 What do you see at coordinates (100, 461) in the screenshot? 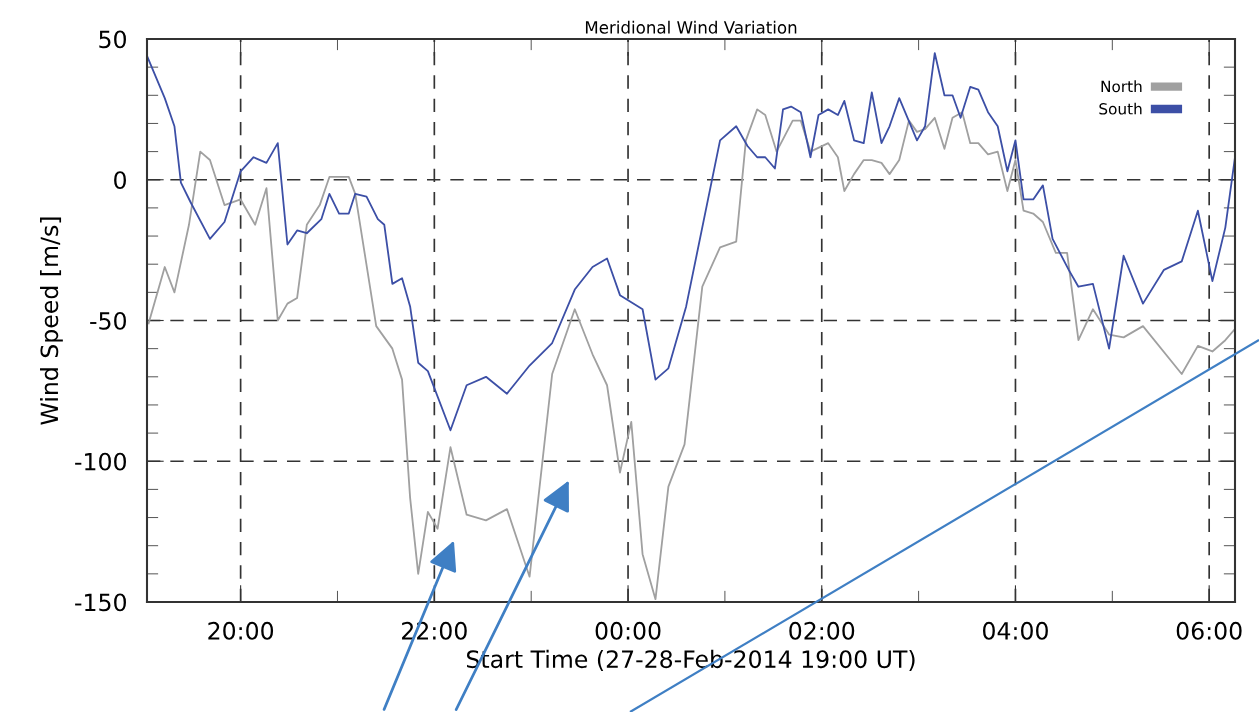
I see `y-tick-label: -100` at bounding box center [100, 461].